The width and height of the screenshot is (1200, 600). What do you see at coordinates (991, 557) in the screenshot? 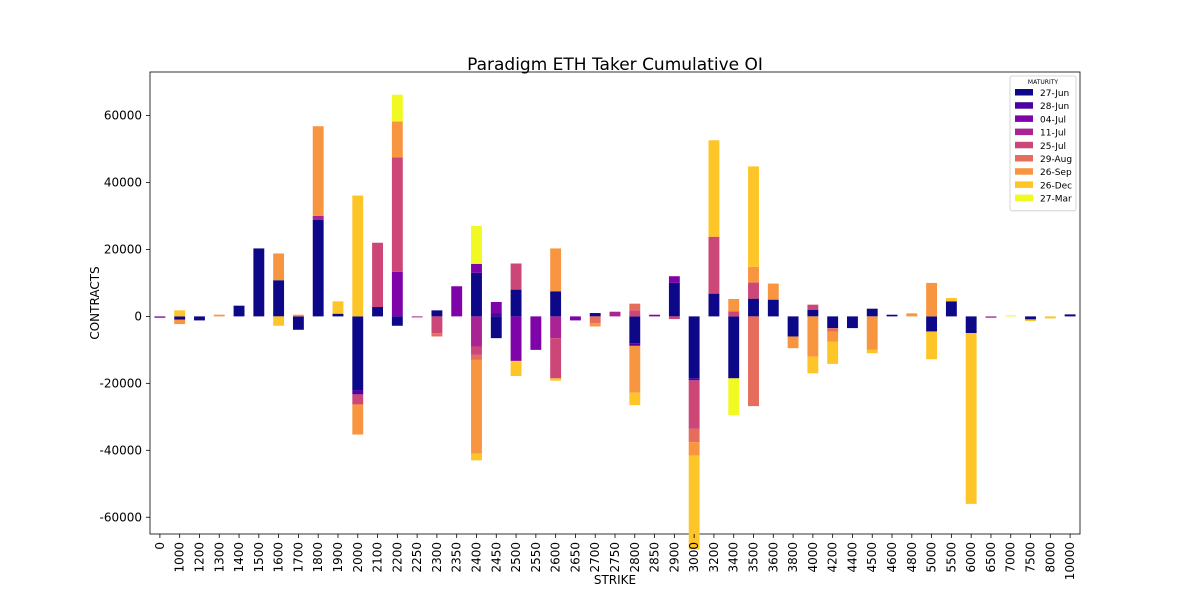
I see `x-tick-label: 6500` at bounding box center [991, 557].